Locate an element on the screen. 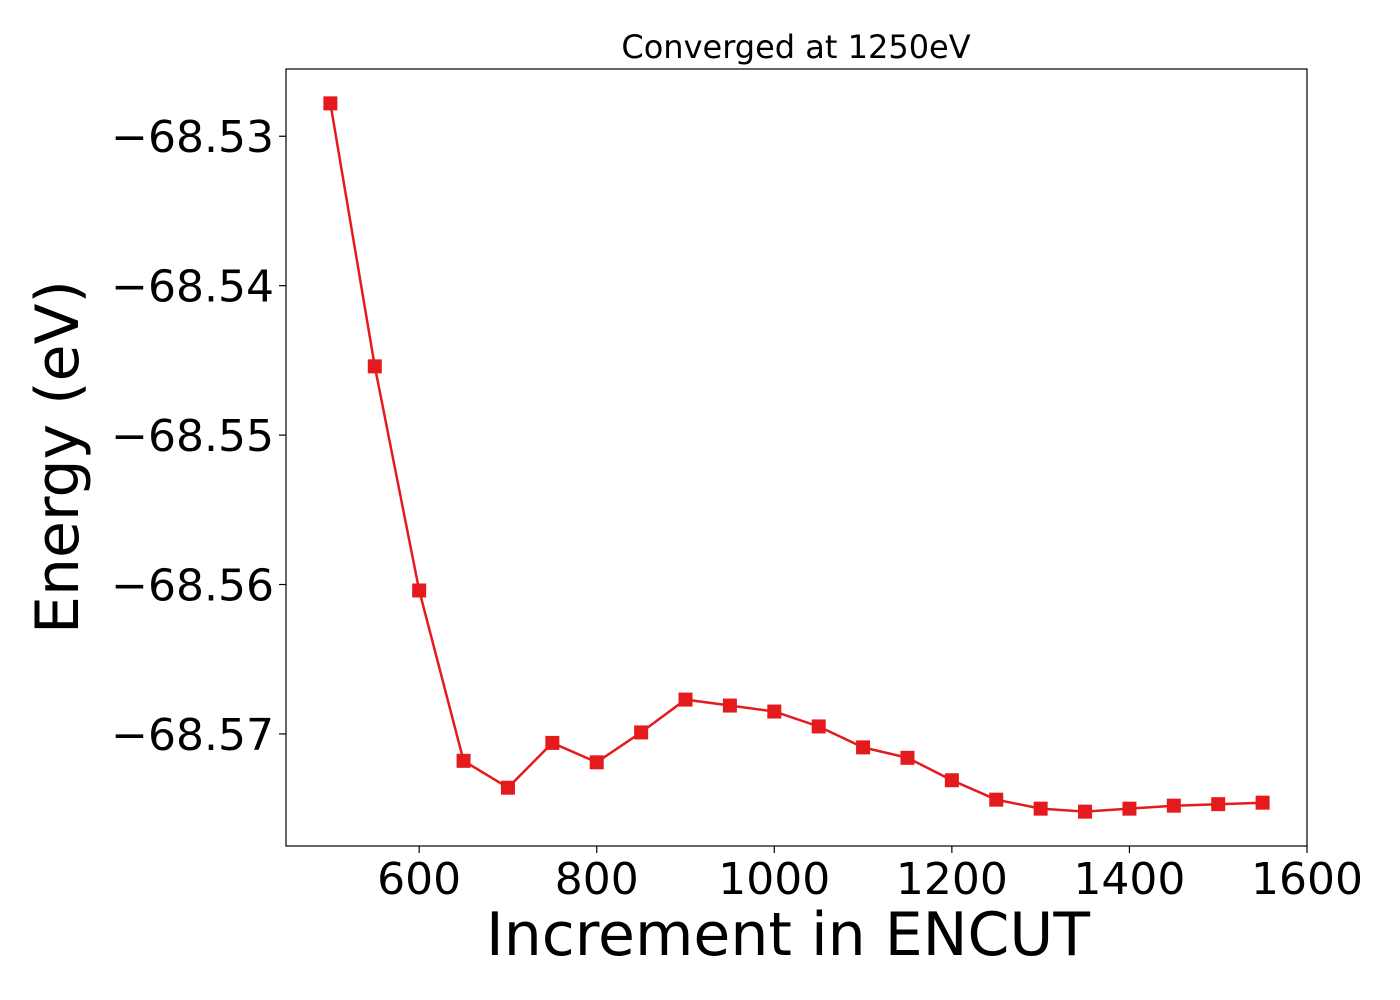 The height and width of the screenshot is (1000, 1400). y-tick-label: −68.57 is located at coordinates (192, 735).